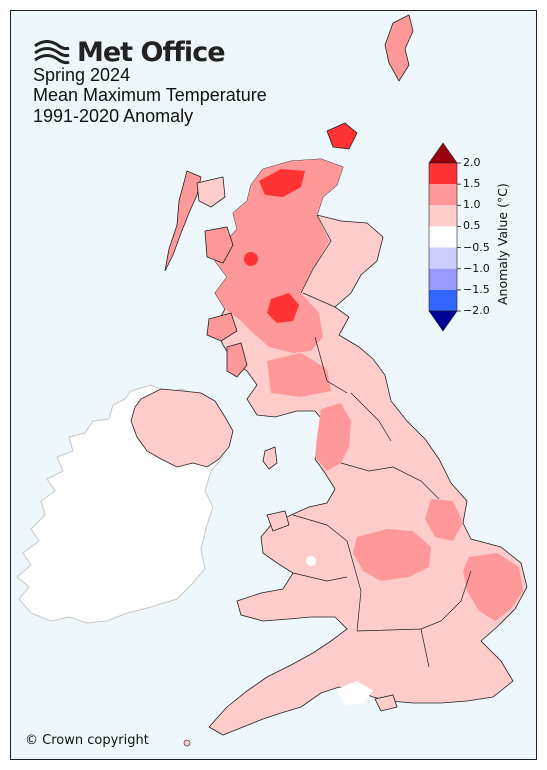 This screenshot has width=547, height=770. Describe the element at coordinates (333, 437) in the screenshot. I see `north-west-warm-region` at that location.